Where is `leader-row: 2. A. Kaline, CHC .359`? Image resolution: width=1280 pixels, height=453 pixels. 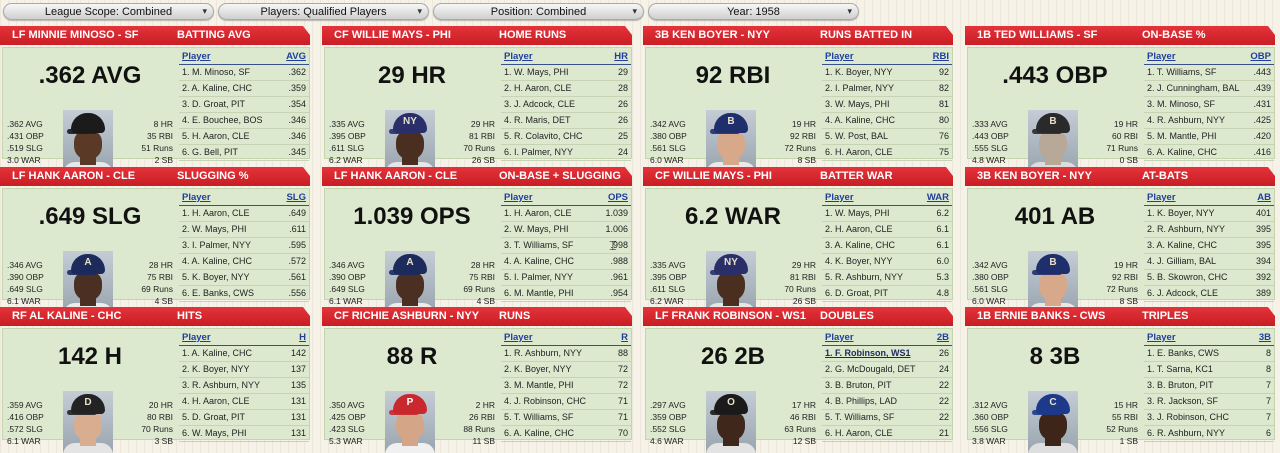 leader-row: 2. A. Kaline, CHC .359 is located at coordinates (244, 89).